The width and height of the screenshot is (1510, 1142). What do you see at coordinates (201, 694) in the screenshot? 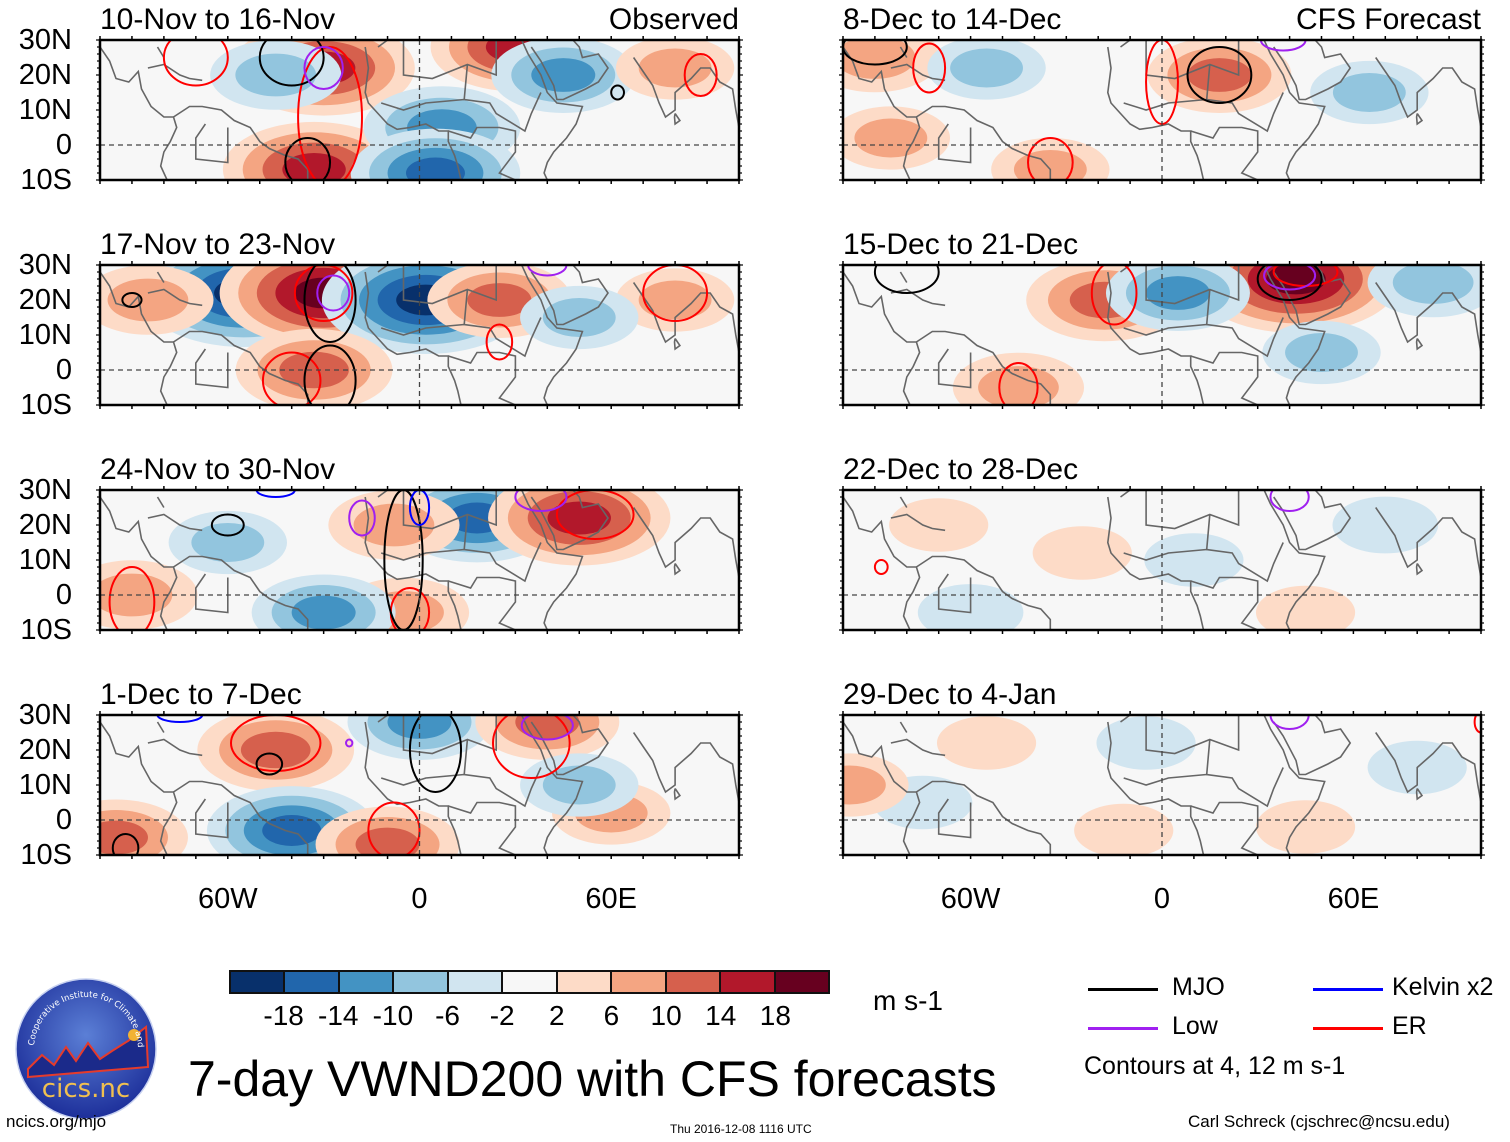
I see `panel-title: 1-Dec to 7-Dec` at bounding box center [201, 694].